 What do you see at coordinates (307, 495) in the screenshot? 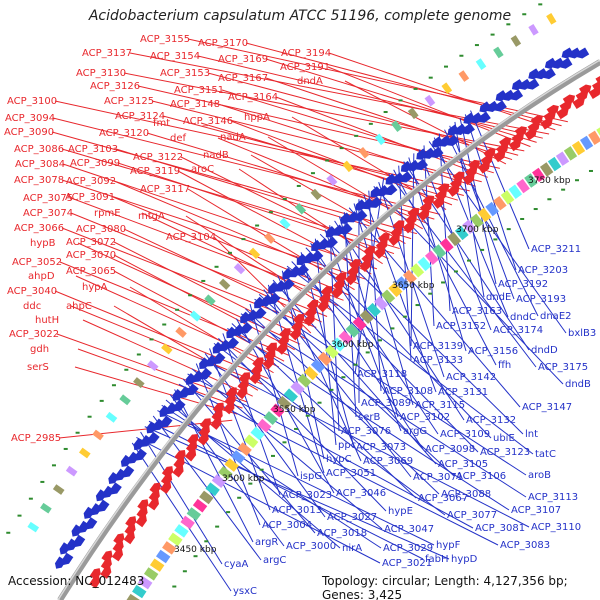
I see `gene-label: ACP_3023` at bounding box center [307, 495].